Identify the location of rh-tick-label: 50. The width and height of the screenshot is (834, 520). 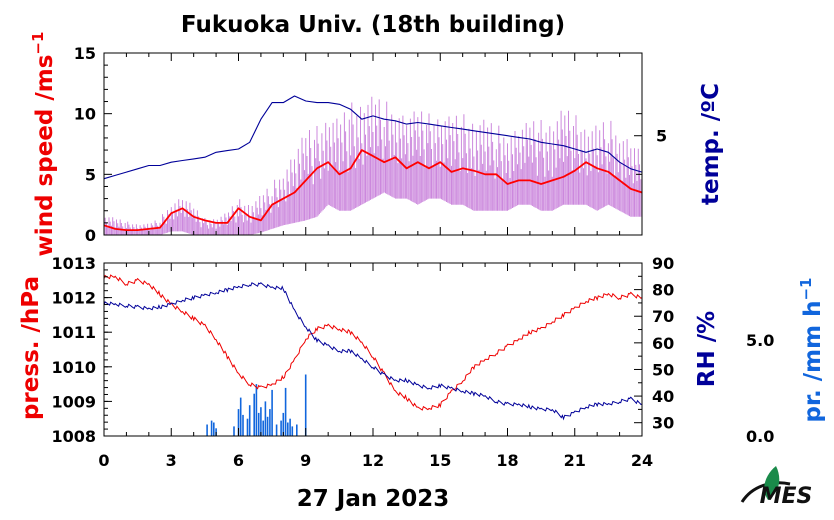
(663, 369).